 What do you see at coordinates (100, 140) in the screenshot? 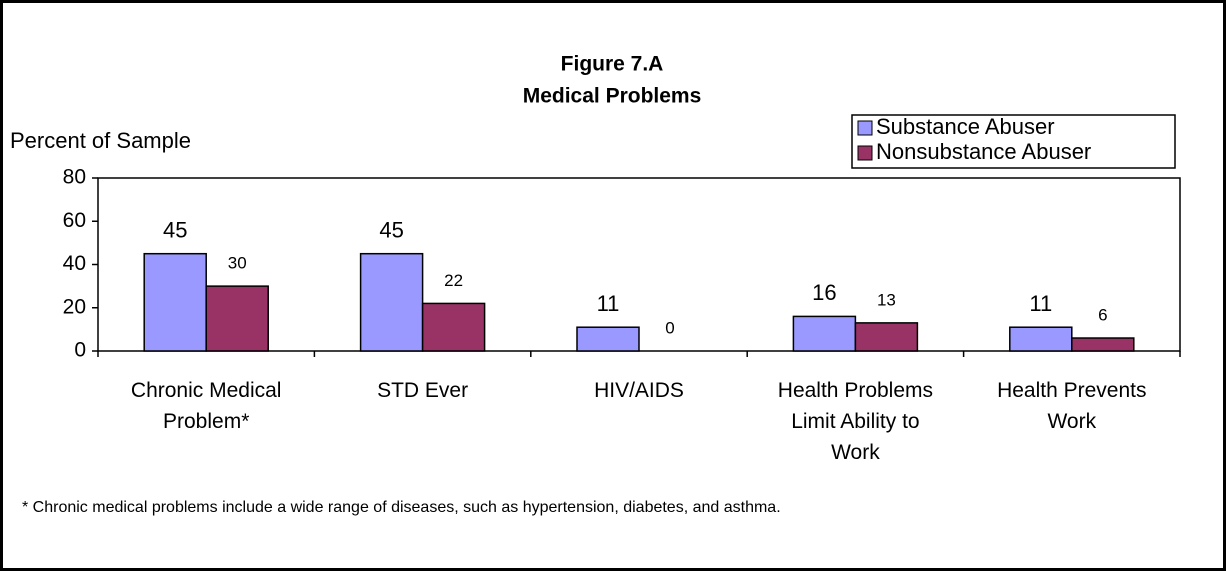
I see `y-axis-label: Percent of Sample` at bounding box center [100, 140].